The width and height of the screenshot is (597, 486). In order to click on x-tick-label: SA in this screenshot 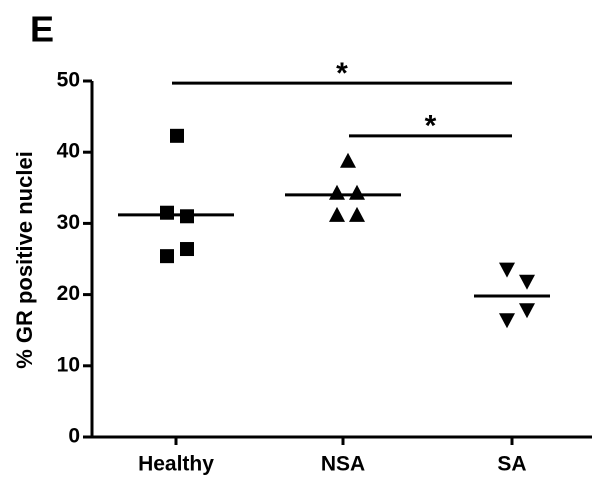, I will do `click(511, 464)`.